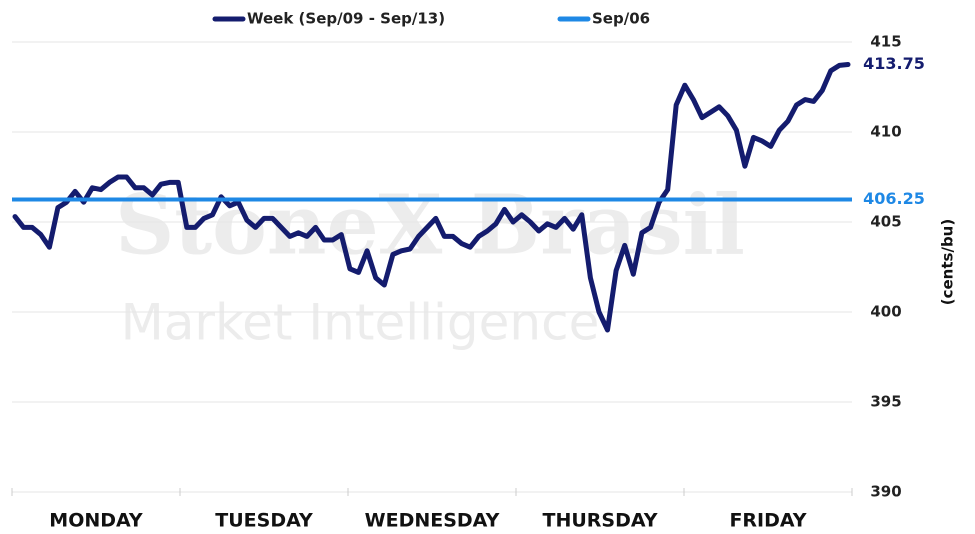 Image resolution: width=975 pixels, height=534 pixels. I want to click on y-tick-label: 400, so click(885, 312).